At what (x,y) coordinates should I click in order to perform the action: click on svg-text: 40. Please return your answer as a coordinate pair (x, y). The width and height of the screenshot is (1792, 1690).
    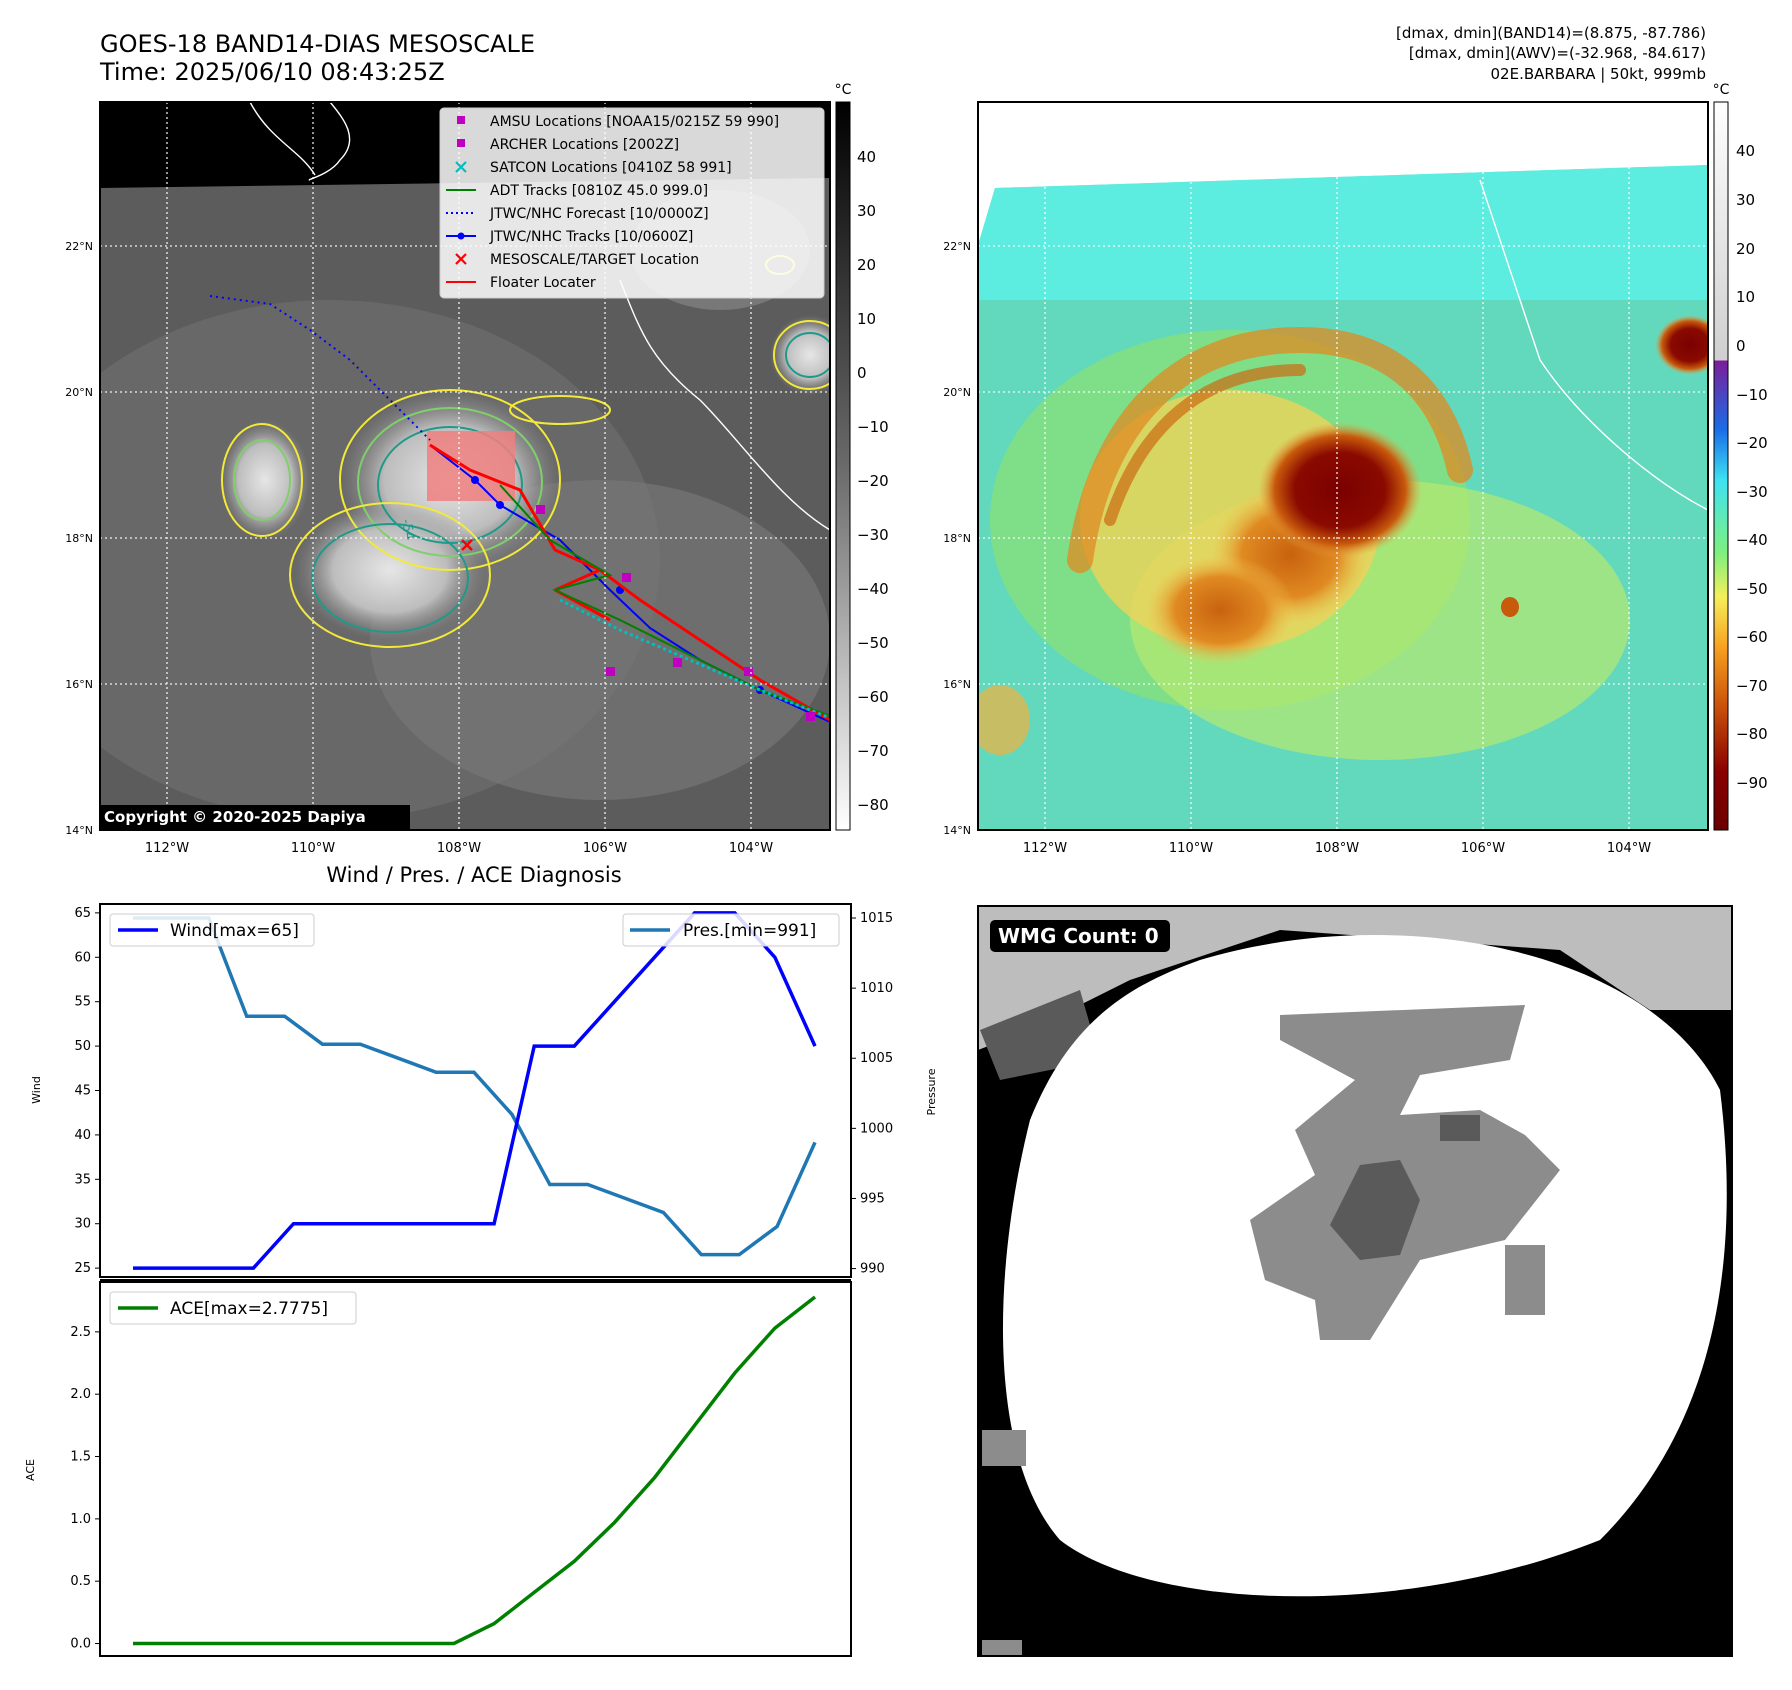
    Looking at the image, I should click on (866, 157).